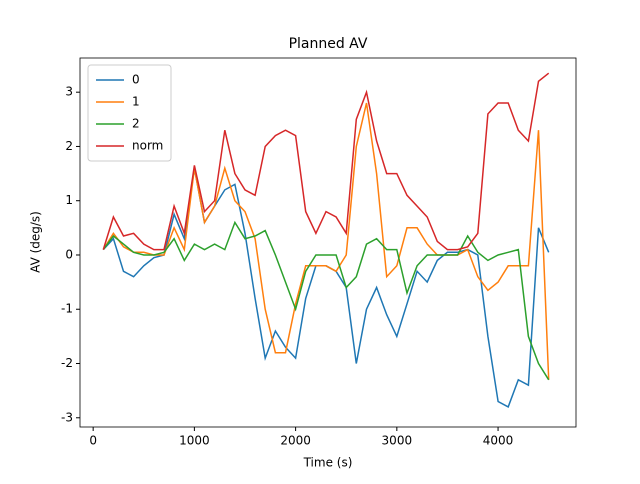  Describe the element at coordinates (93, 441) in the screenshot. I see `x-tick-label: 0` at that location.